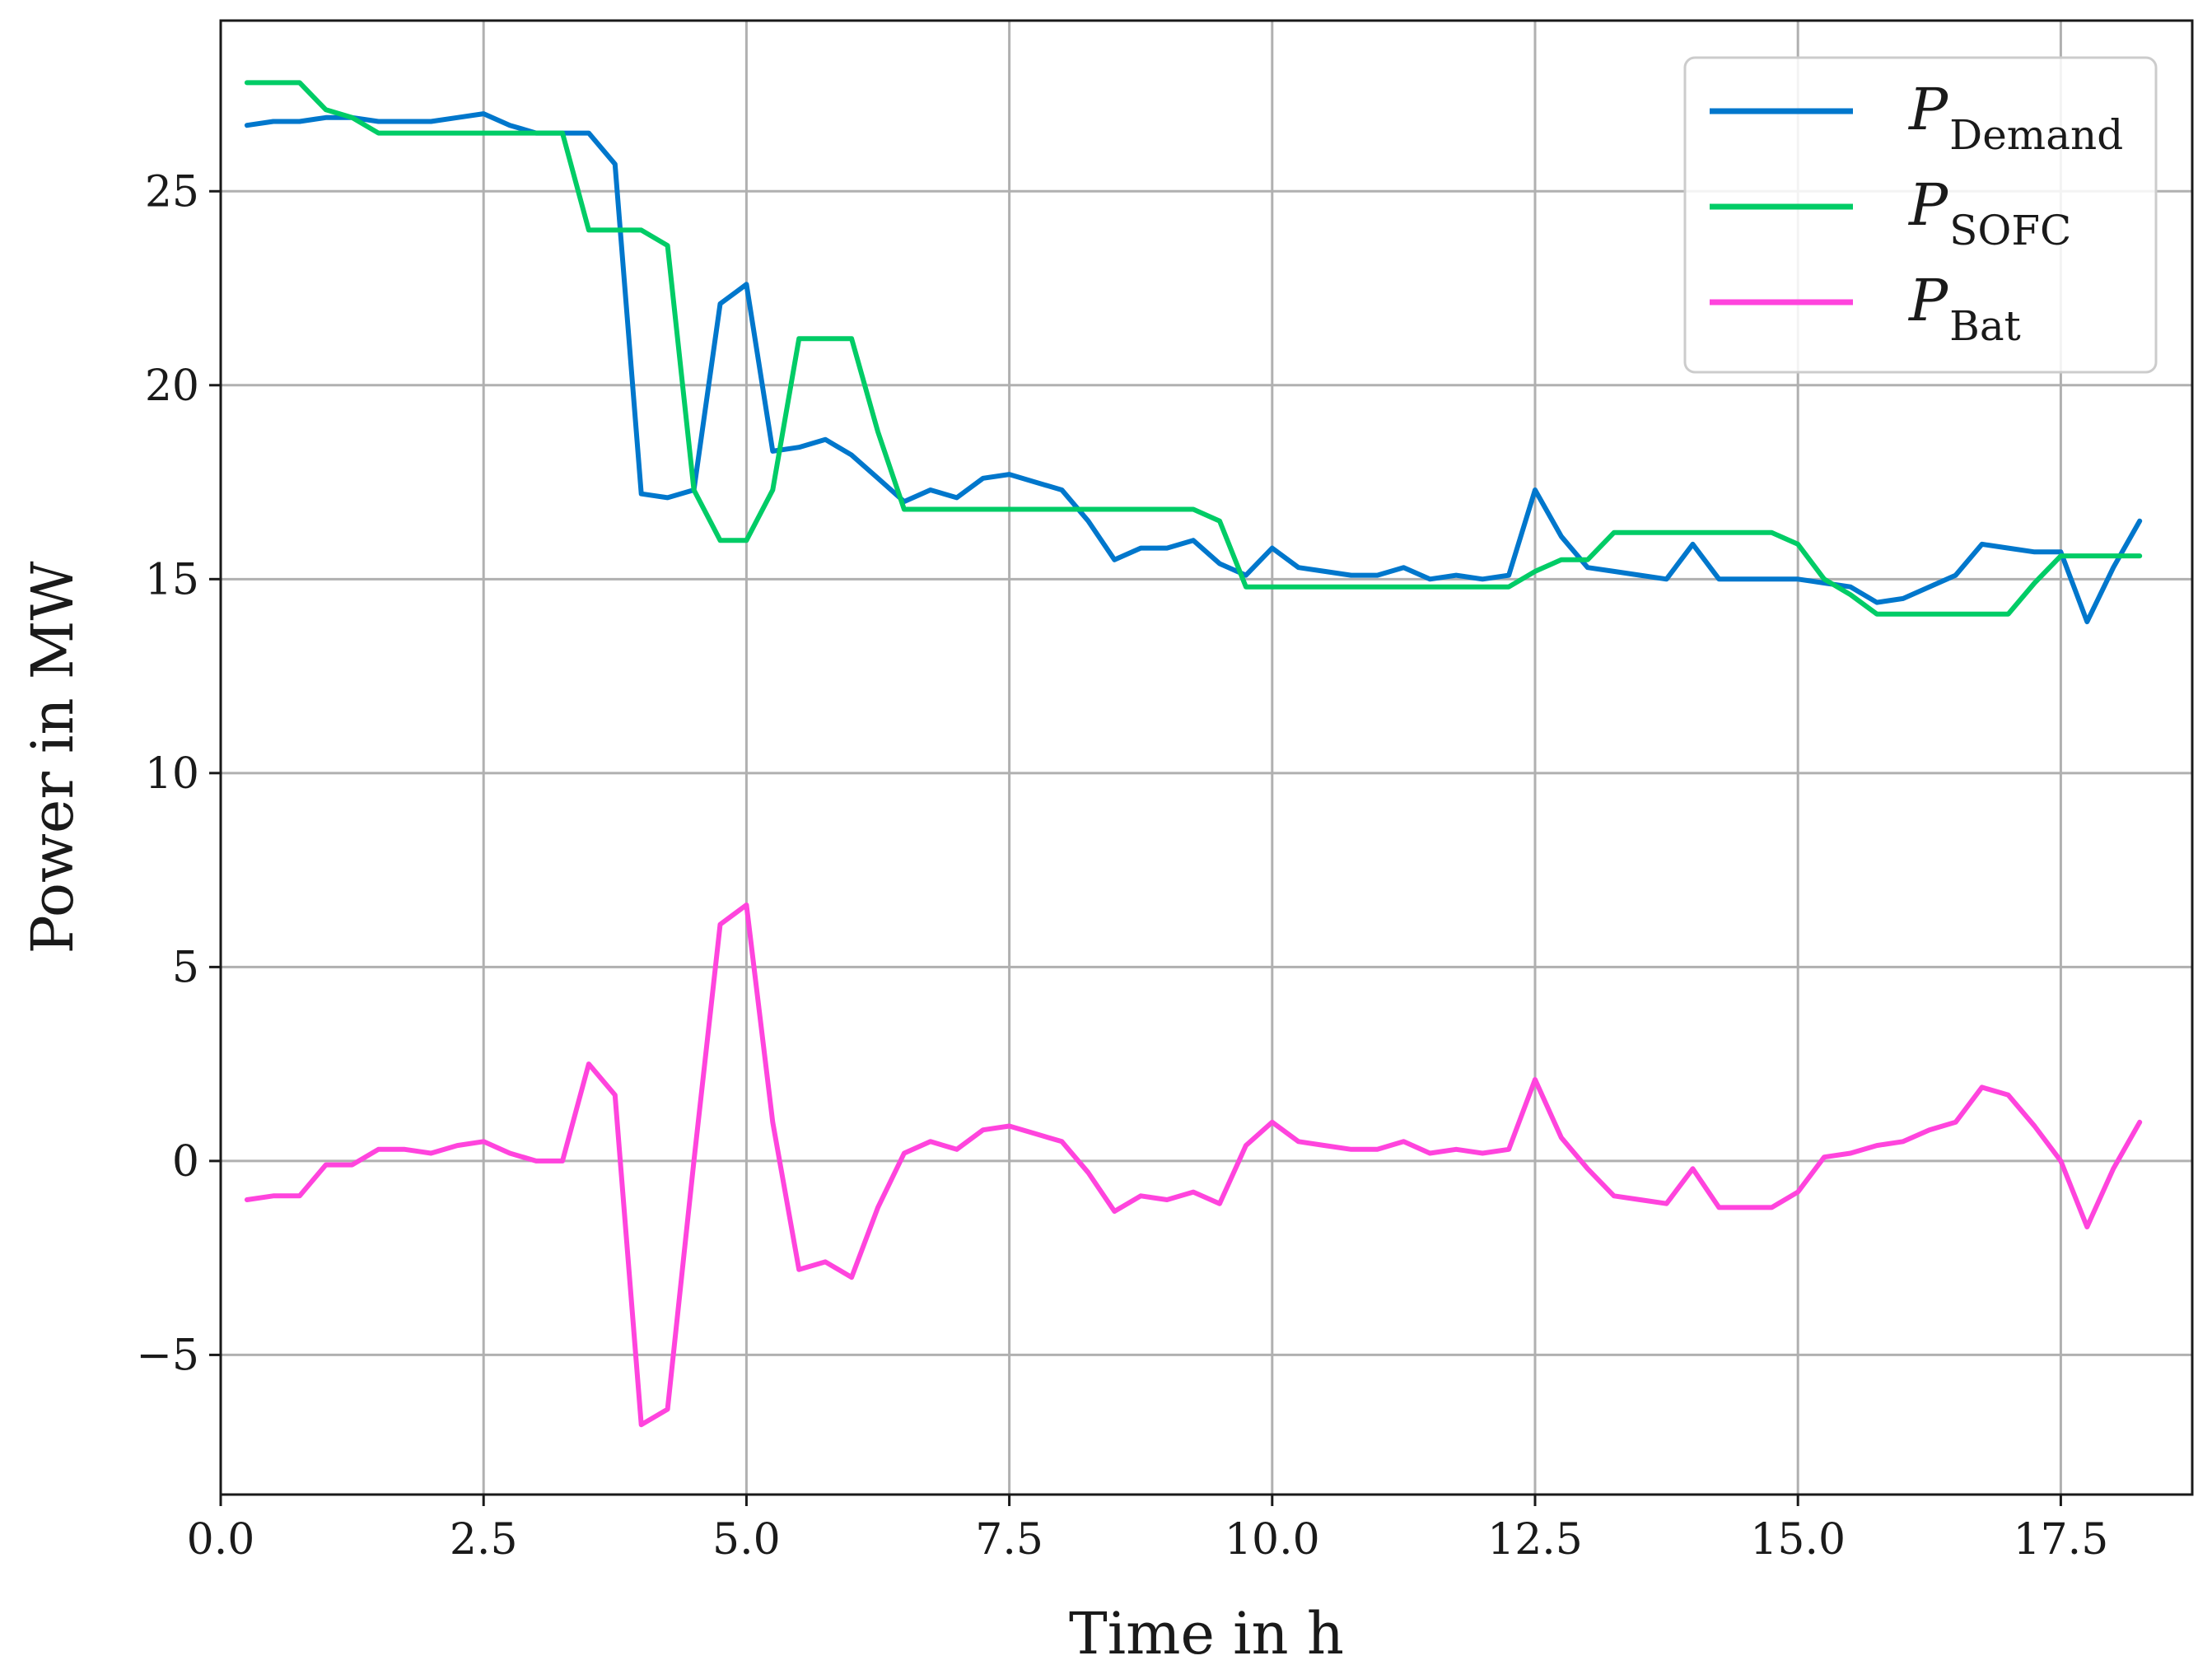  I want to click on legend-entry: PBat, so click(1964, 308).